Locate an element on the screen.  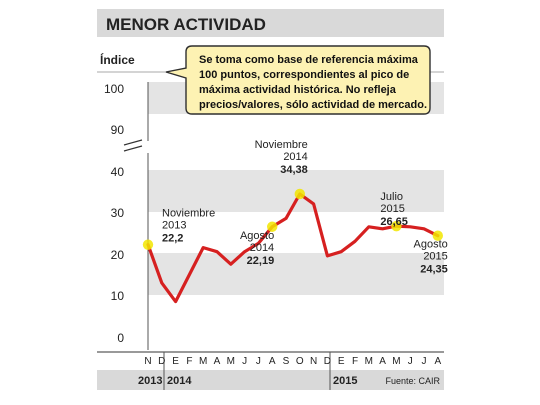
y-tick-label: 40 is located at coordinates (118, 172).